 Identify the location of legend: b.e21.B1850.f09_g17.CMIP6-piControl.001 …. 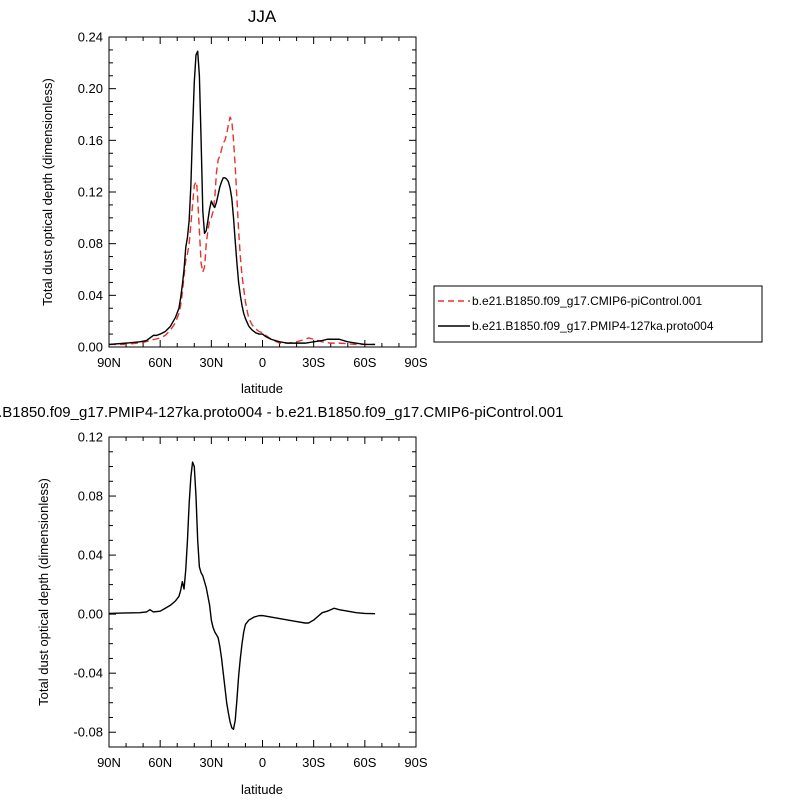
(598, 314).